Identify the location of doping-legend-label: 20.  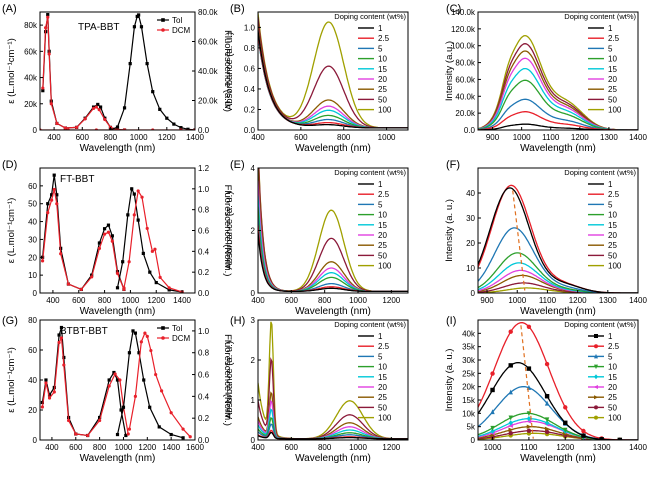
(382, 387).